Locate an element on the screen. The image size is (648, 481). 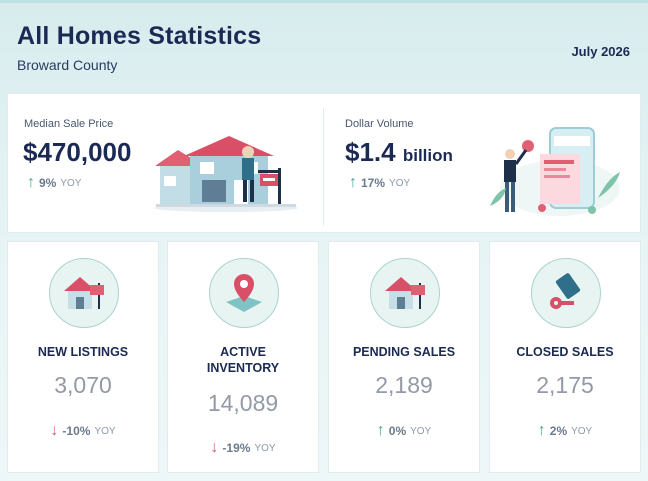
median-price-value: $470,000 is located at coordinates (77, 152).